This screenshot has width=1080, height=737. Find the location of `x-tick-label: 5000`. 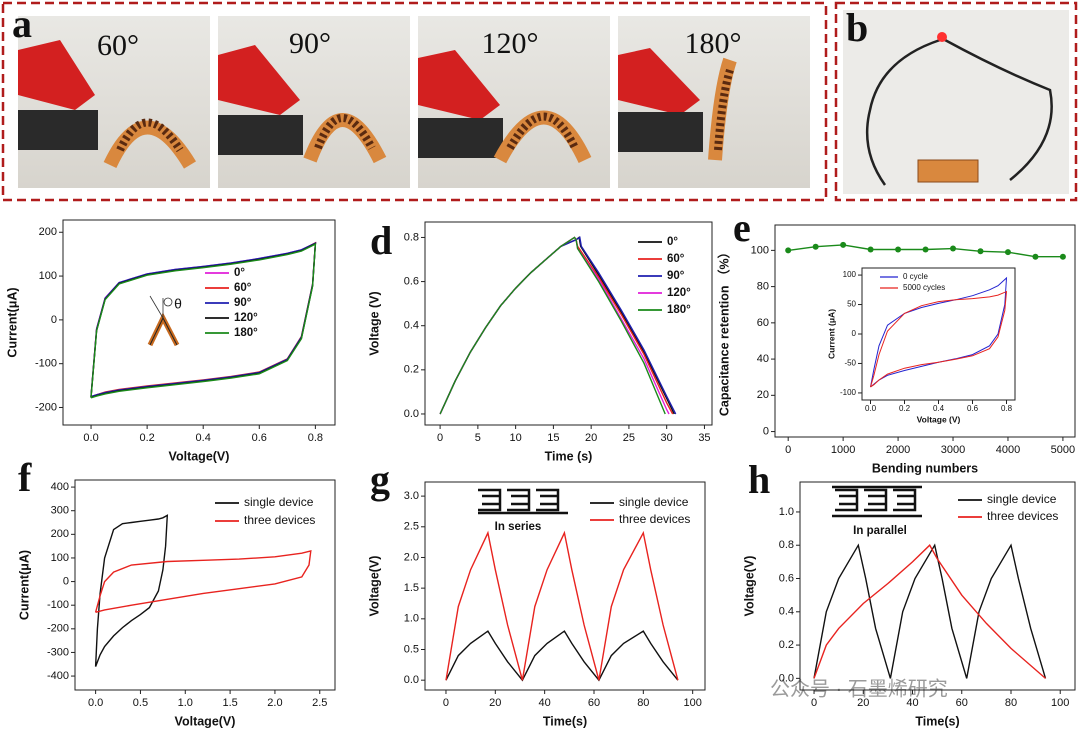

x-tick-label: 5000 is located at coordinates (1063, 450).